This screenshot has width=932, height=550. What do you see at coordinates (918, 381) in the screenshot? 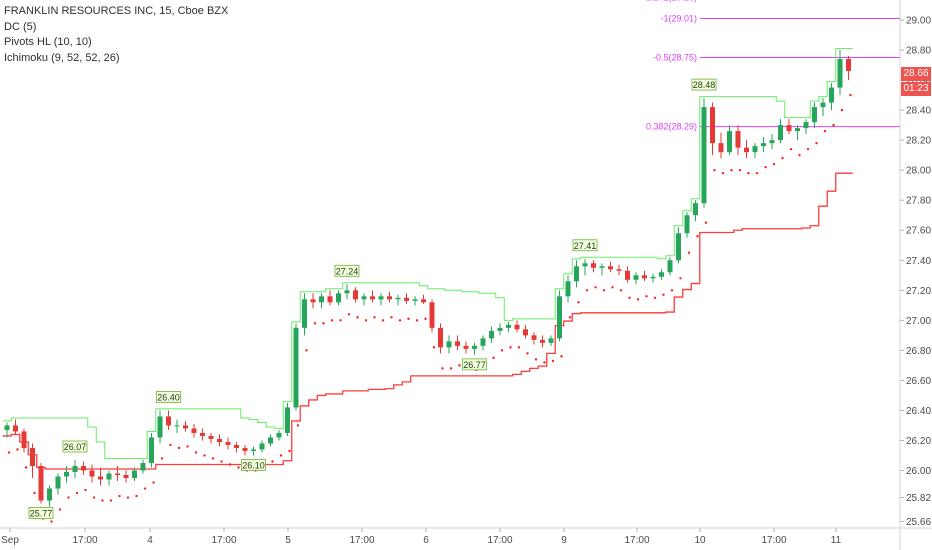
I see `price-tick-label: 26.60` at bounding box center [918, 381].